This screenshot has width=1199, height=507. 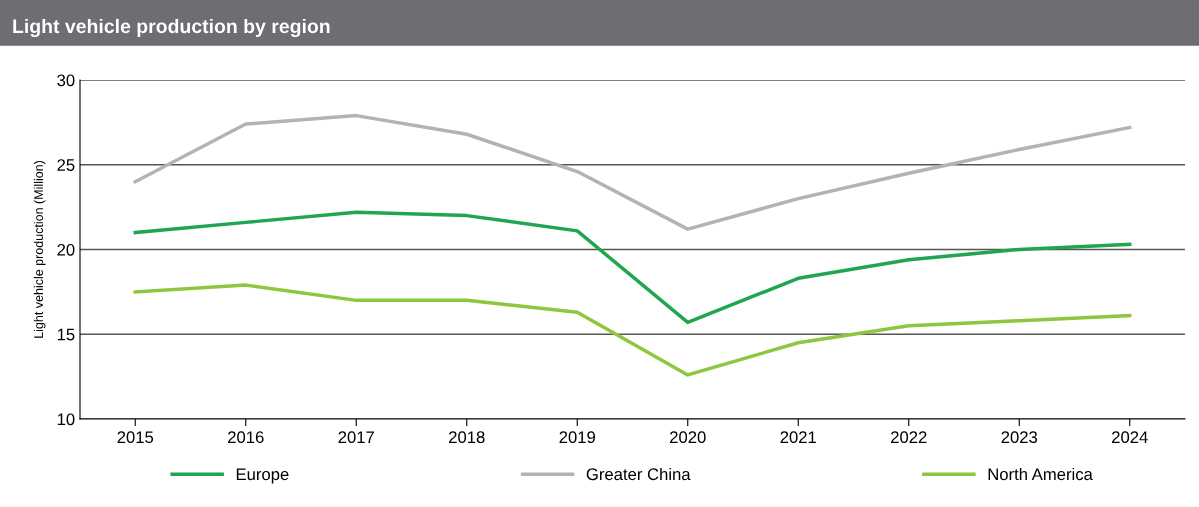 What do you see at coordinates (577, 437) in the screenshot?
I see `x-tick-label: 2019` at bounding box center [577, 437].